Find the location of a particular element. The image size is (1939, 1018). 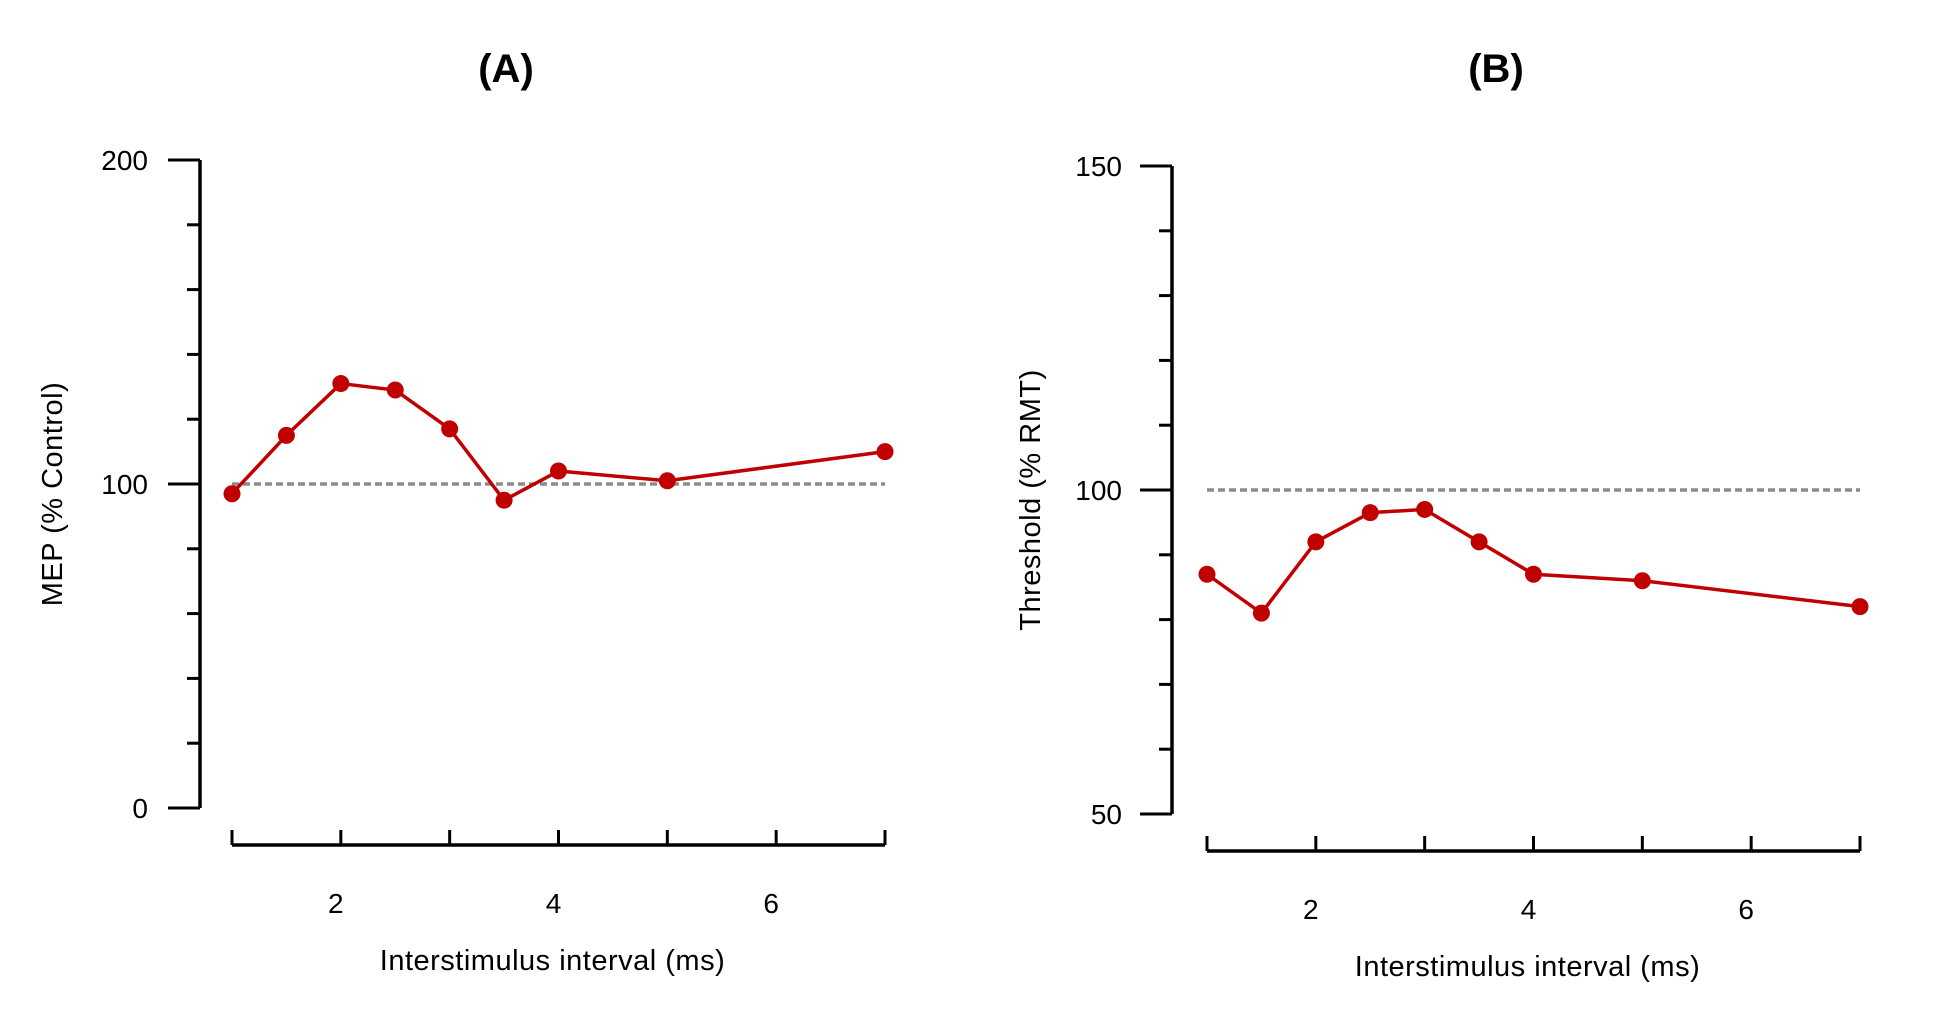

y-axis-label: MEP (% Control) is located at coordinates (53, 494).